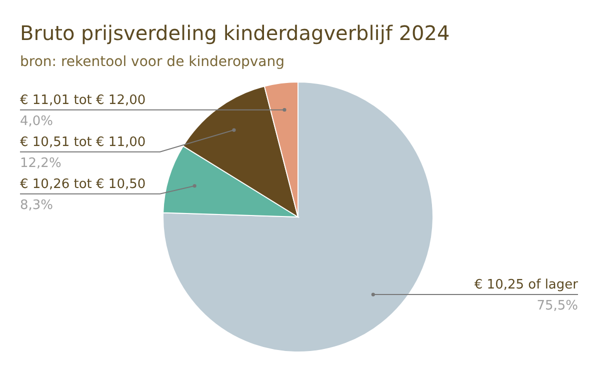 This screenshot has width=596, height=371. I want to click on data-label: 12,2%, so click(41, 163).